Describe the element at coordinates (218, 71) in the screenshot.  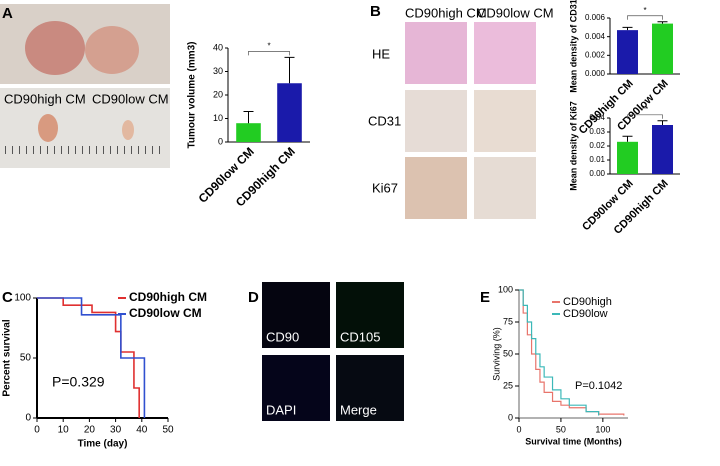
I see `y-tick-label: 30` at that location.